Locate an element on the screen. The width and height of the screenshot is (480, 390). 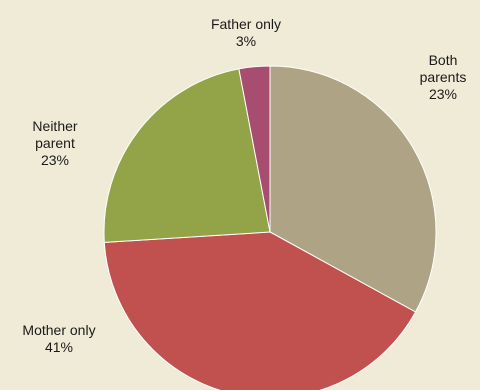
label-both-parents: Both parents 23% is located at coordinates (443, 77).